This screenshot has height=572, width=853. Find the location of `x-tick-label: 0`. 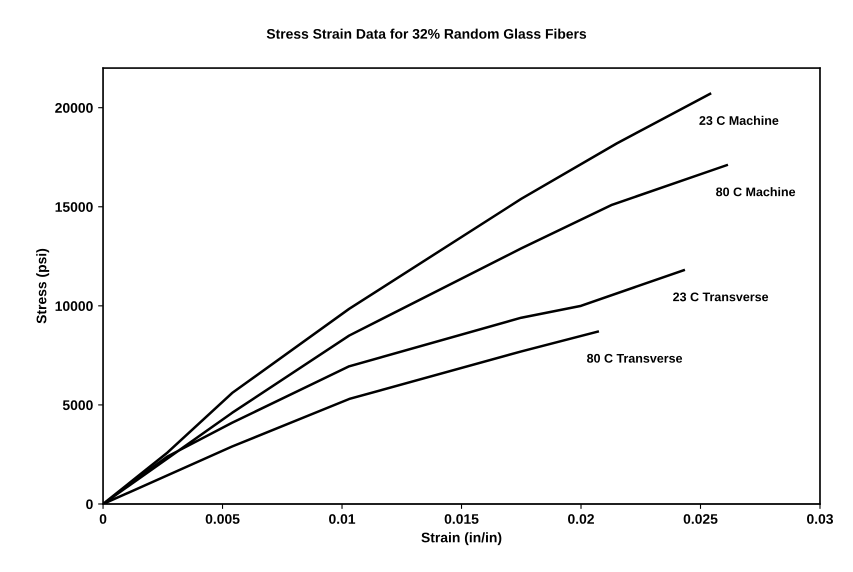

x-tick-label: 0 is located at coordinates (103, 519).